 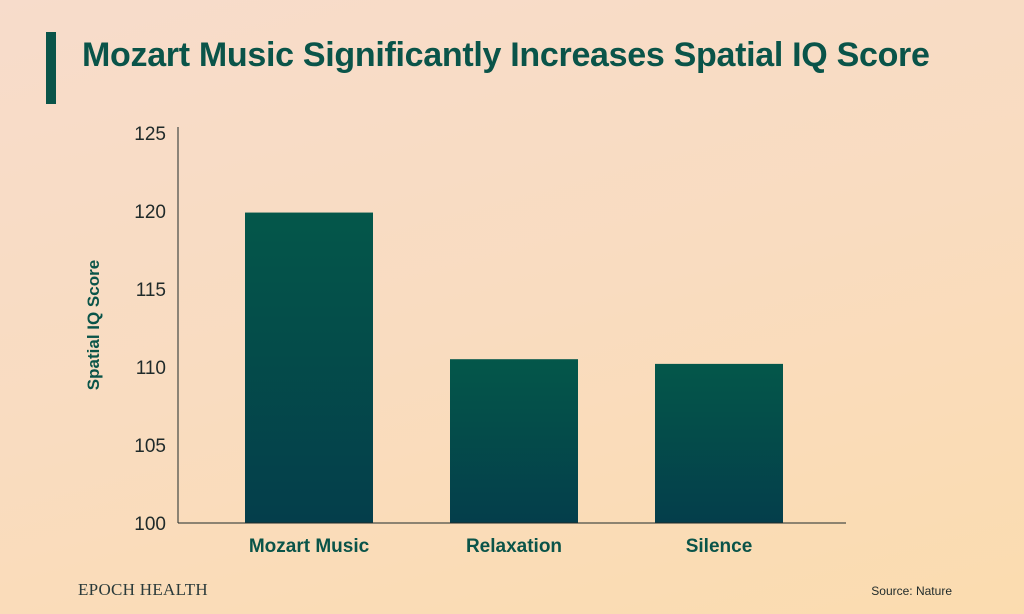 What do you see at coordinates (151, 290) in the screenshot?
I see `y-tick-label: 115` at bounding box center [151, 290].